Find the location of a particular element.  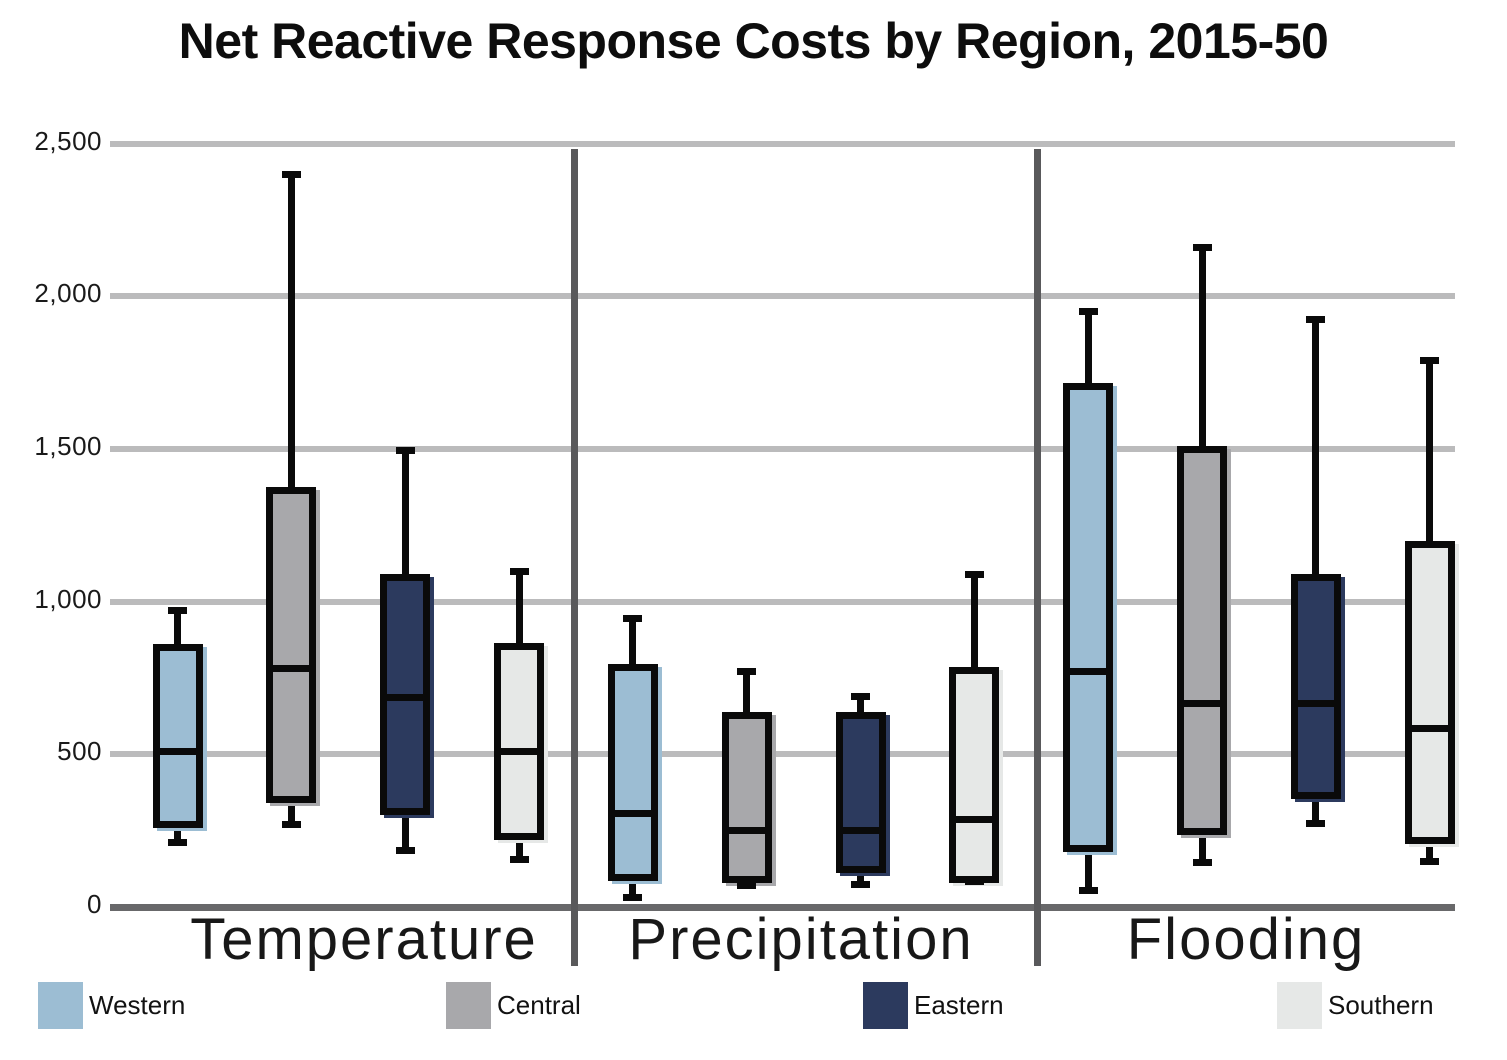

whisker-cap-high-central-flooding is located at coordinates (1202, 247).